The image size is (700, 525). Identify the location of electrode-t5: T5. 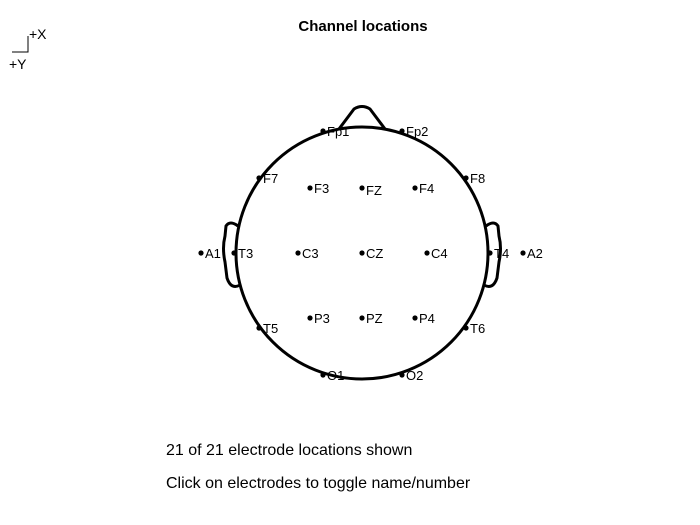
(267, 328).